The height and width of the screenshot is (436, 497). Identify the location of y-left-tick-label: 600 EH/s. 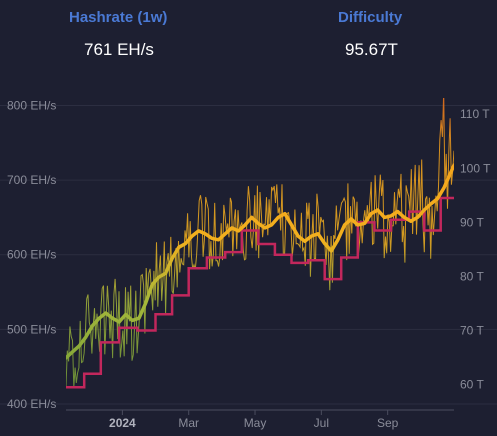
(31, 255).